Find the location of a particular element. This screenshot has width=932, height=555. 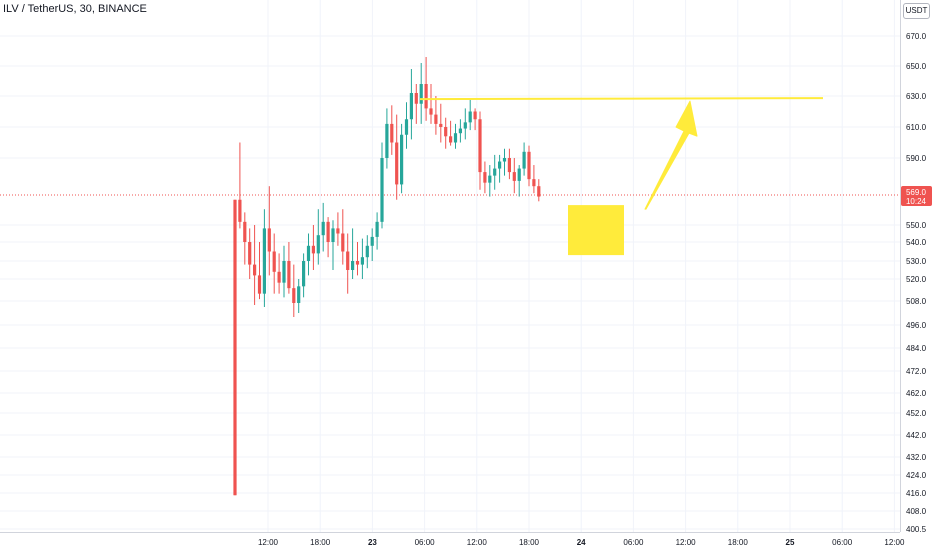

x-tick-label: 23 is located at coordinates (372, 542).